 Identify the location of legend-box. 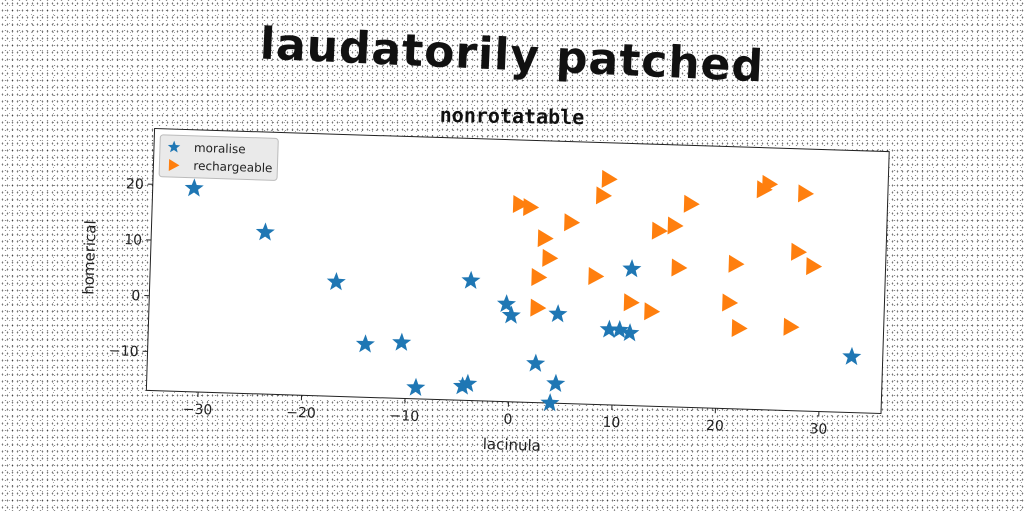
(218, 157).